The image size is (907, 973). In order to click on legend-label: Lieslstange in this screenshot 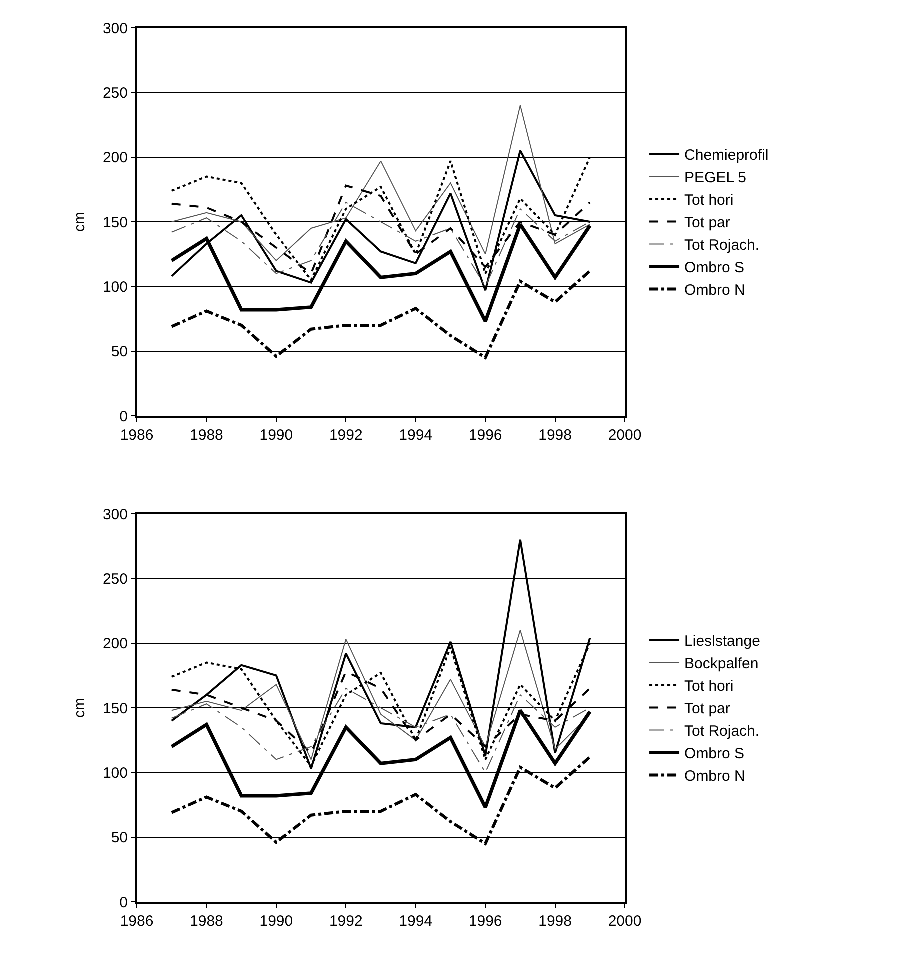, I will do `click(722, 641)`.